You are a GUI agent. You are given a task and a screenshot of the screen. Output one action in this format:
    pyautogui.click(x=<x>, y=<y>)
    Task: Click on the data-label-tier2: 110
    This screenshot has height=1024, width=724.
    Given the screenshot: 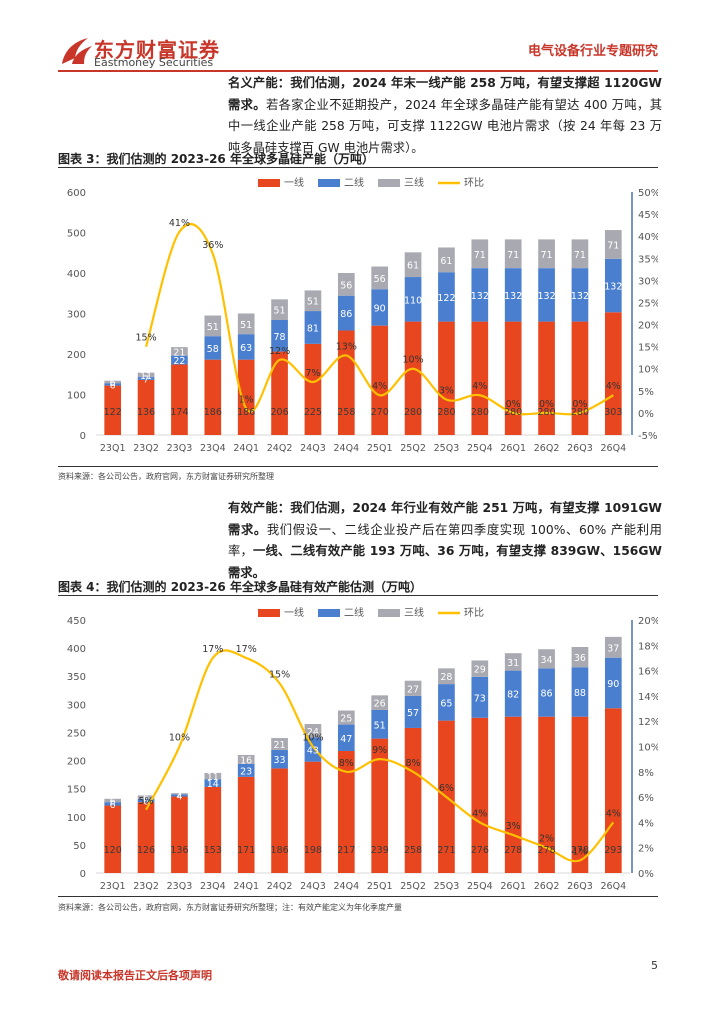 What is the action you would take?
    pyautogui.click(x=413, y=300)
    